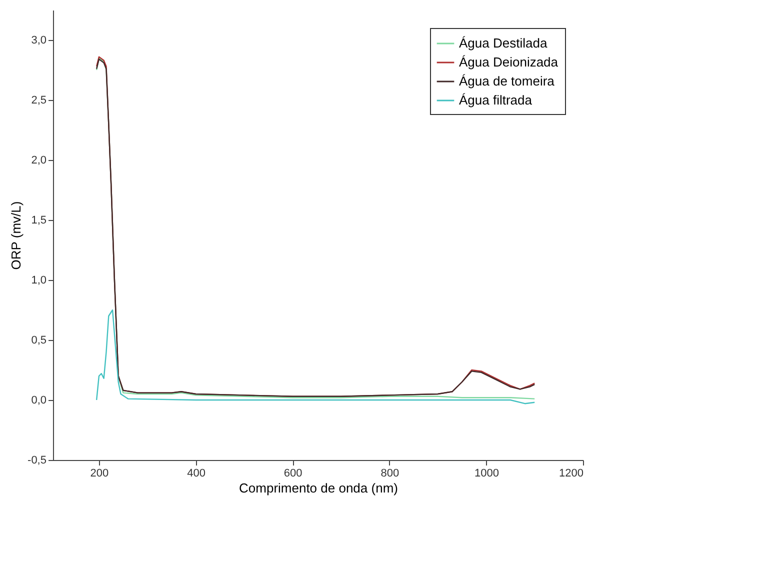 This screenshot has width=762, height=585. Describe the element at coordinates (38, 340) in the screenshot. I see `y-tick-label: 0,5` at that location.